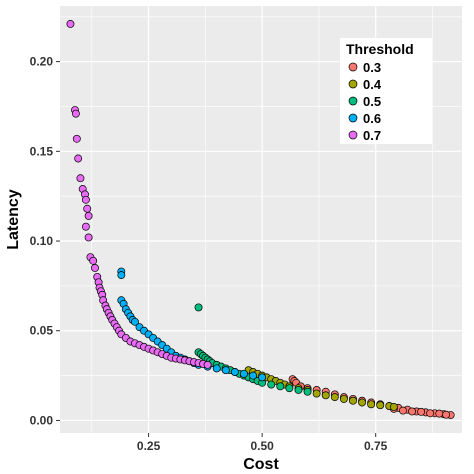  I want to click on y-axis-title: Latency, so click(13, 219).